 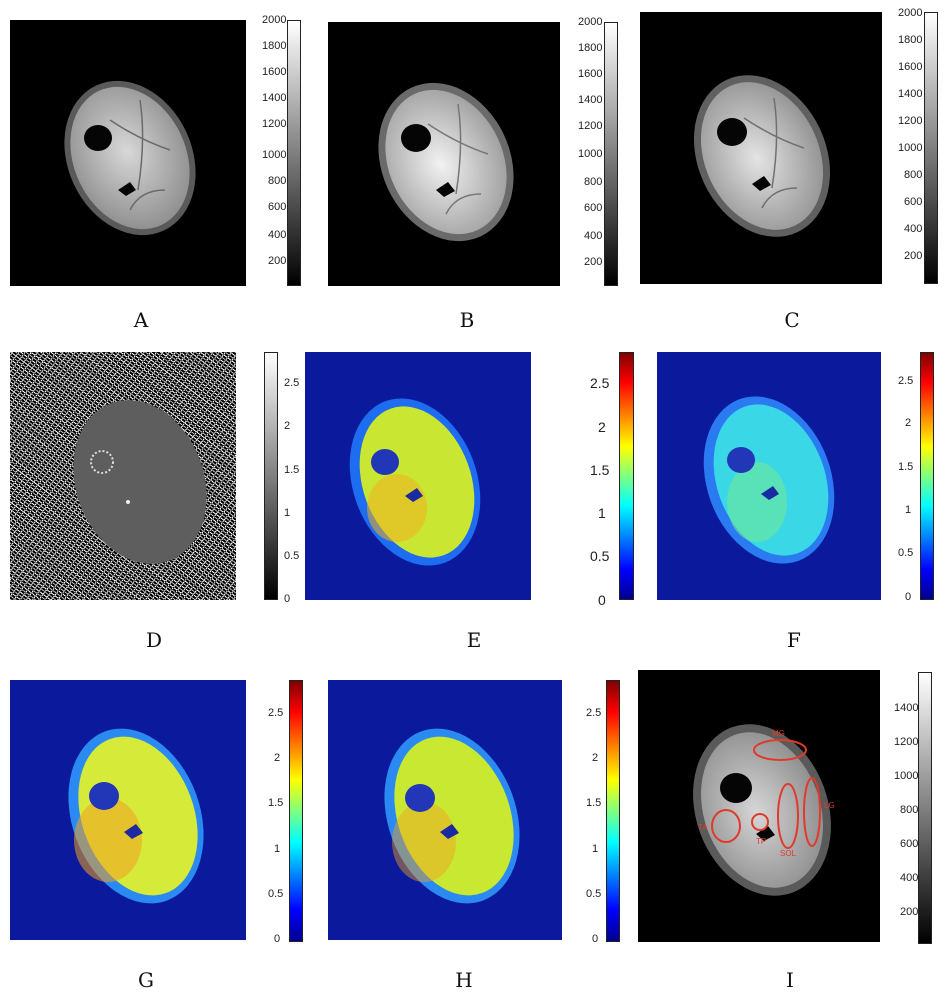 What do you see at coordinates (464, 980) in the screenshot?
I see `panel-label: H` at bounding box center [464, 980].